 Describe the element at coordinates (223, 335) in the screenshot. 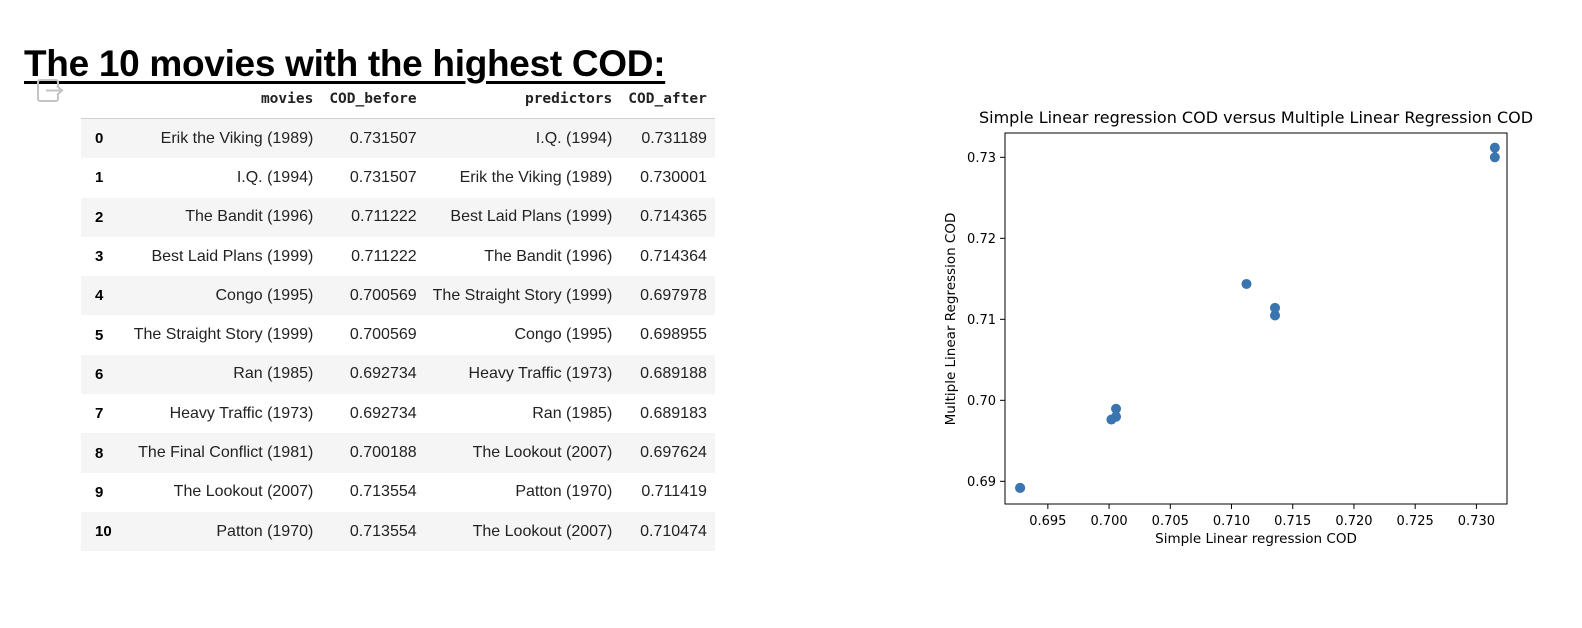

I see `cell-movie: The Straight Story (1999)` at that location.